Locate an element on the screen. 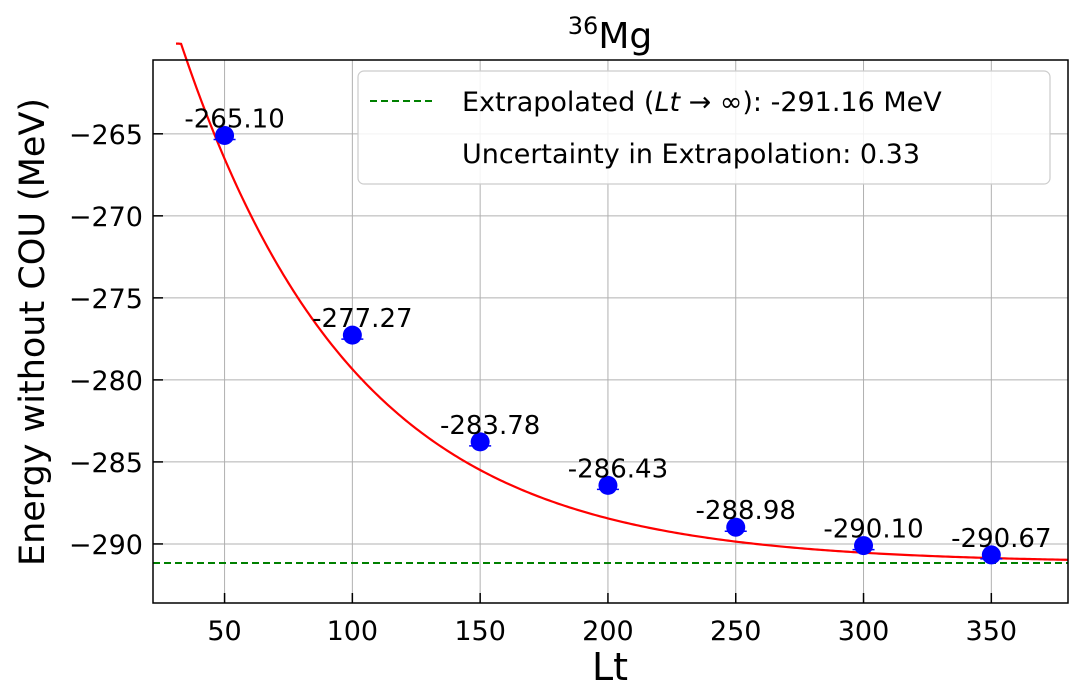 The width and height of the screenshot is (1080, 700). legend-entry-math: Lt is located at coordinates (667, 102).